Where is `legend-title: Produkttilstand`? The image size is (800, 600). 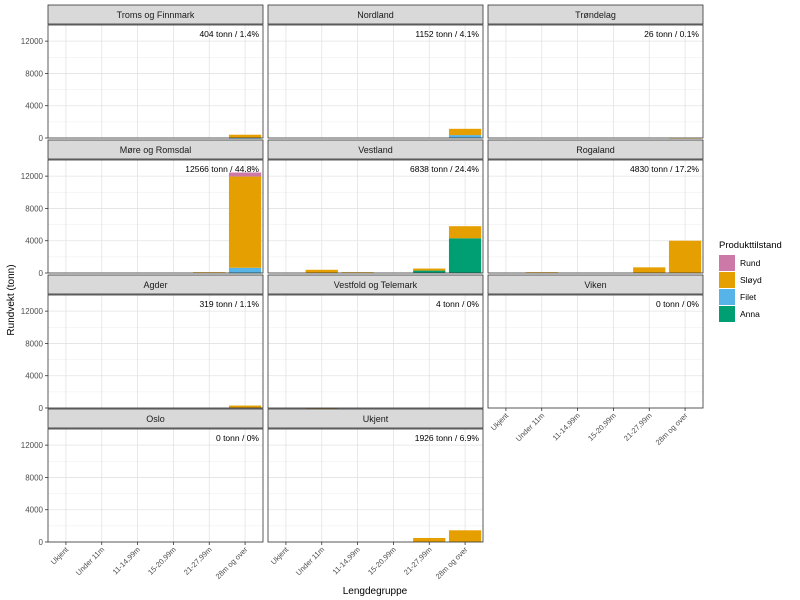
legend-title: Produkttilstand is located at coordinates (750, 245).